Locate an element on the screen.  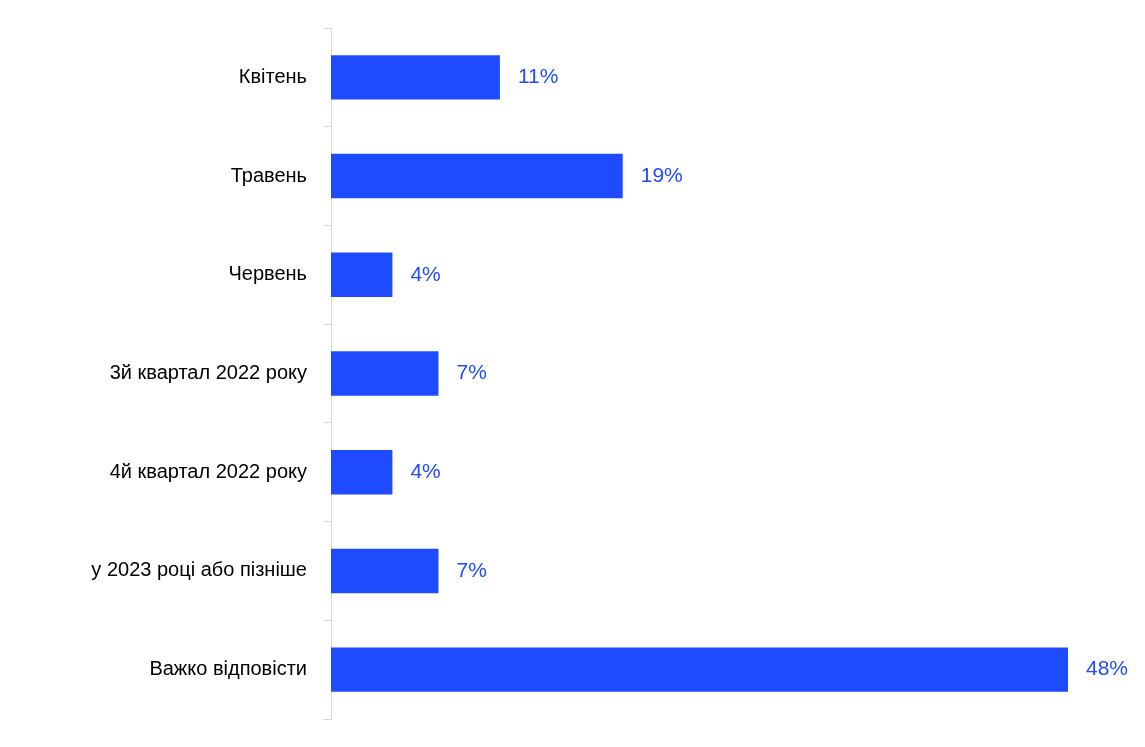
data-label: 19% is located at coordinates (661, 174).